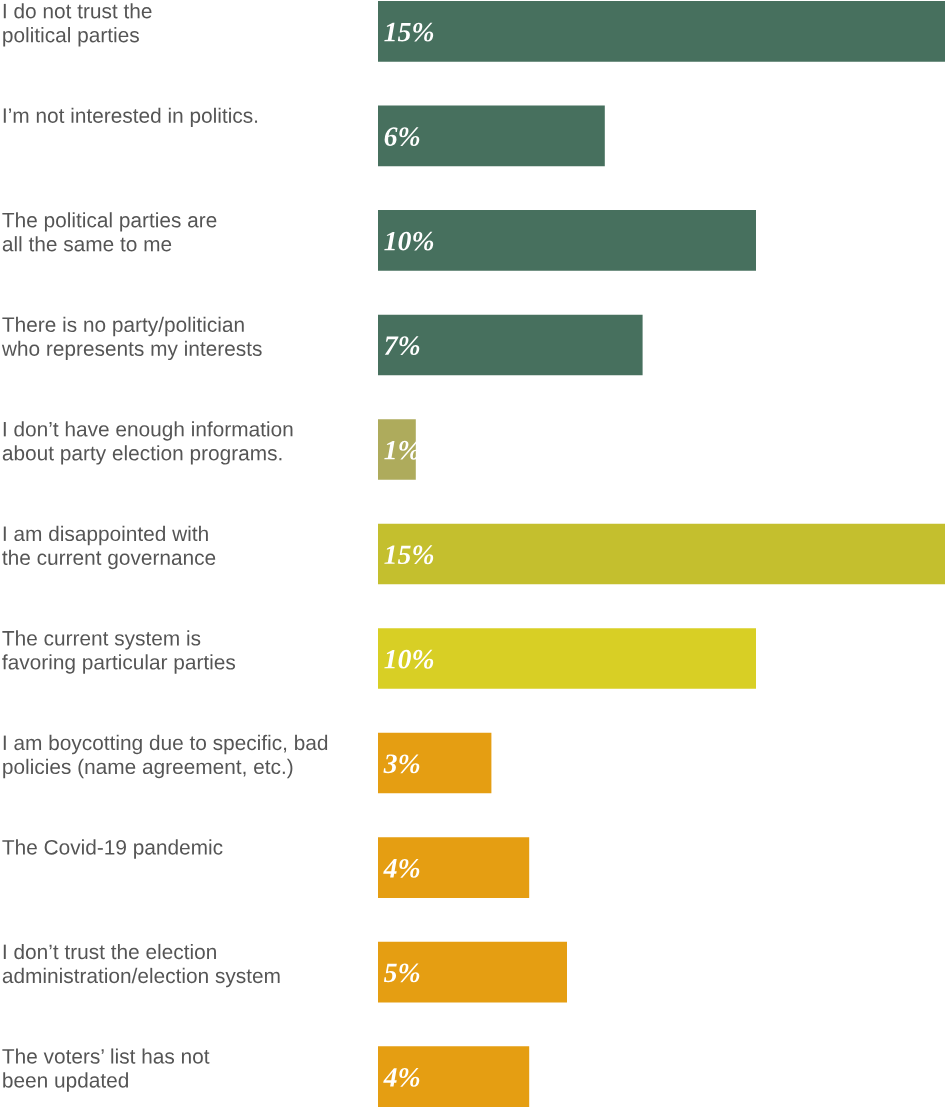 The width and height of the screenshot is (945, 1108). Describe the element at coordinates (147, 443) in the screenshot. I see `y-tick-label: I don’t have enough information about party election programs.` at that location.